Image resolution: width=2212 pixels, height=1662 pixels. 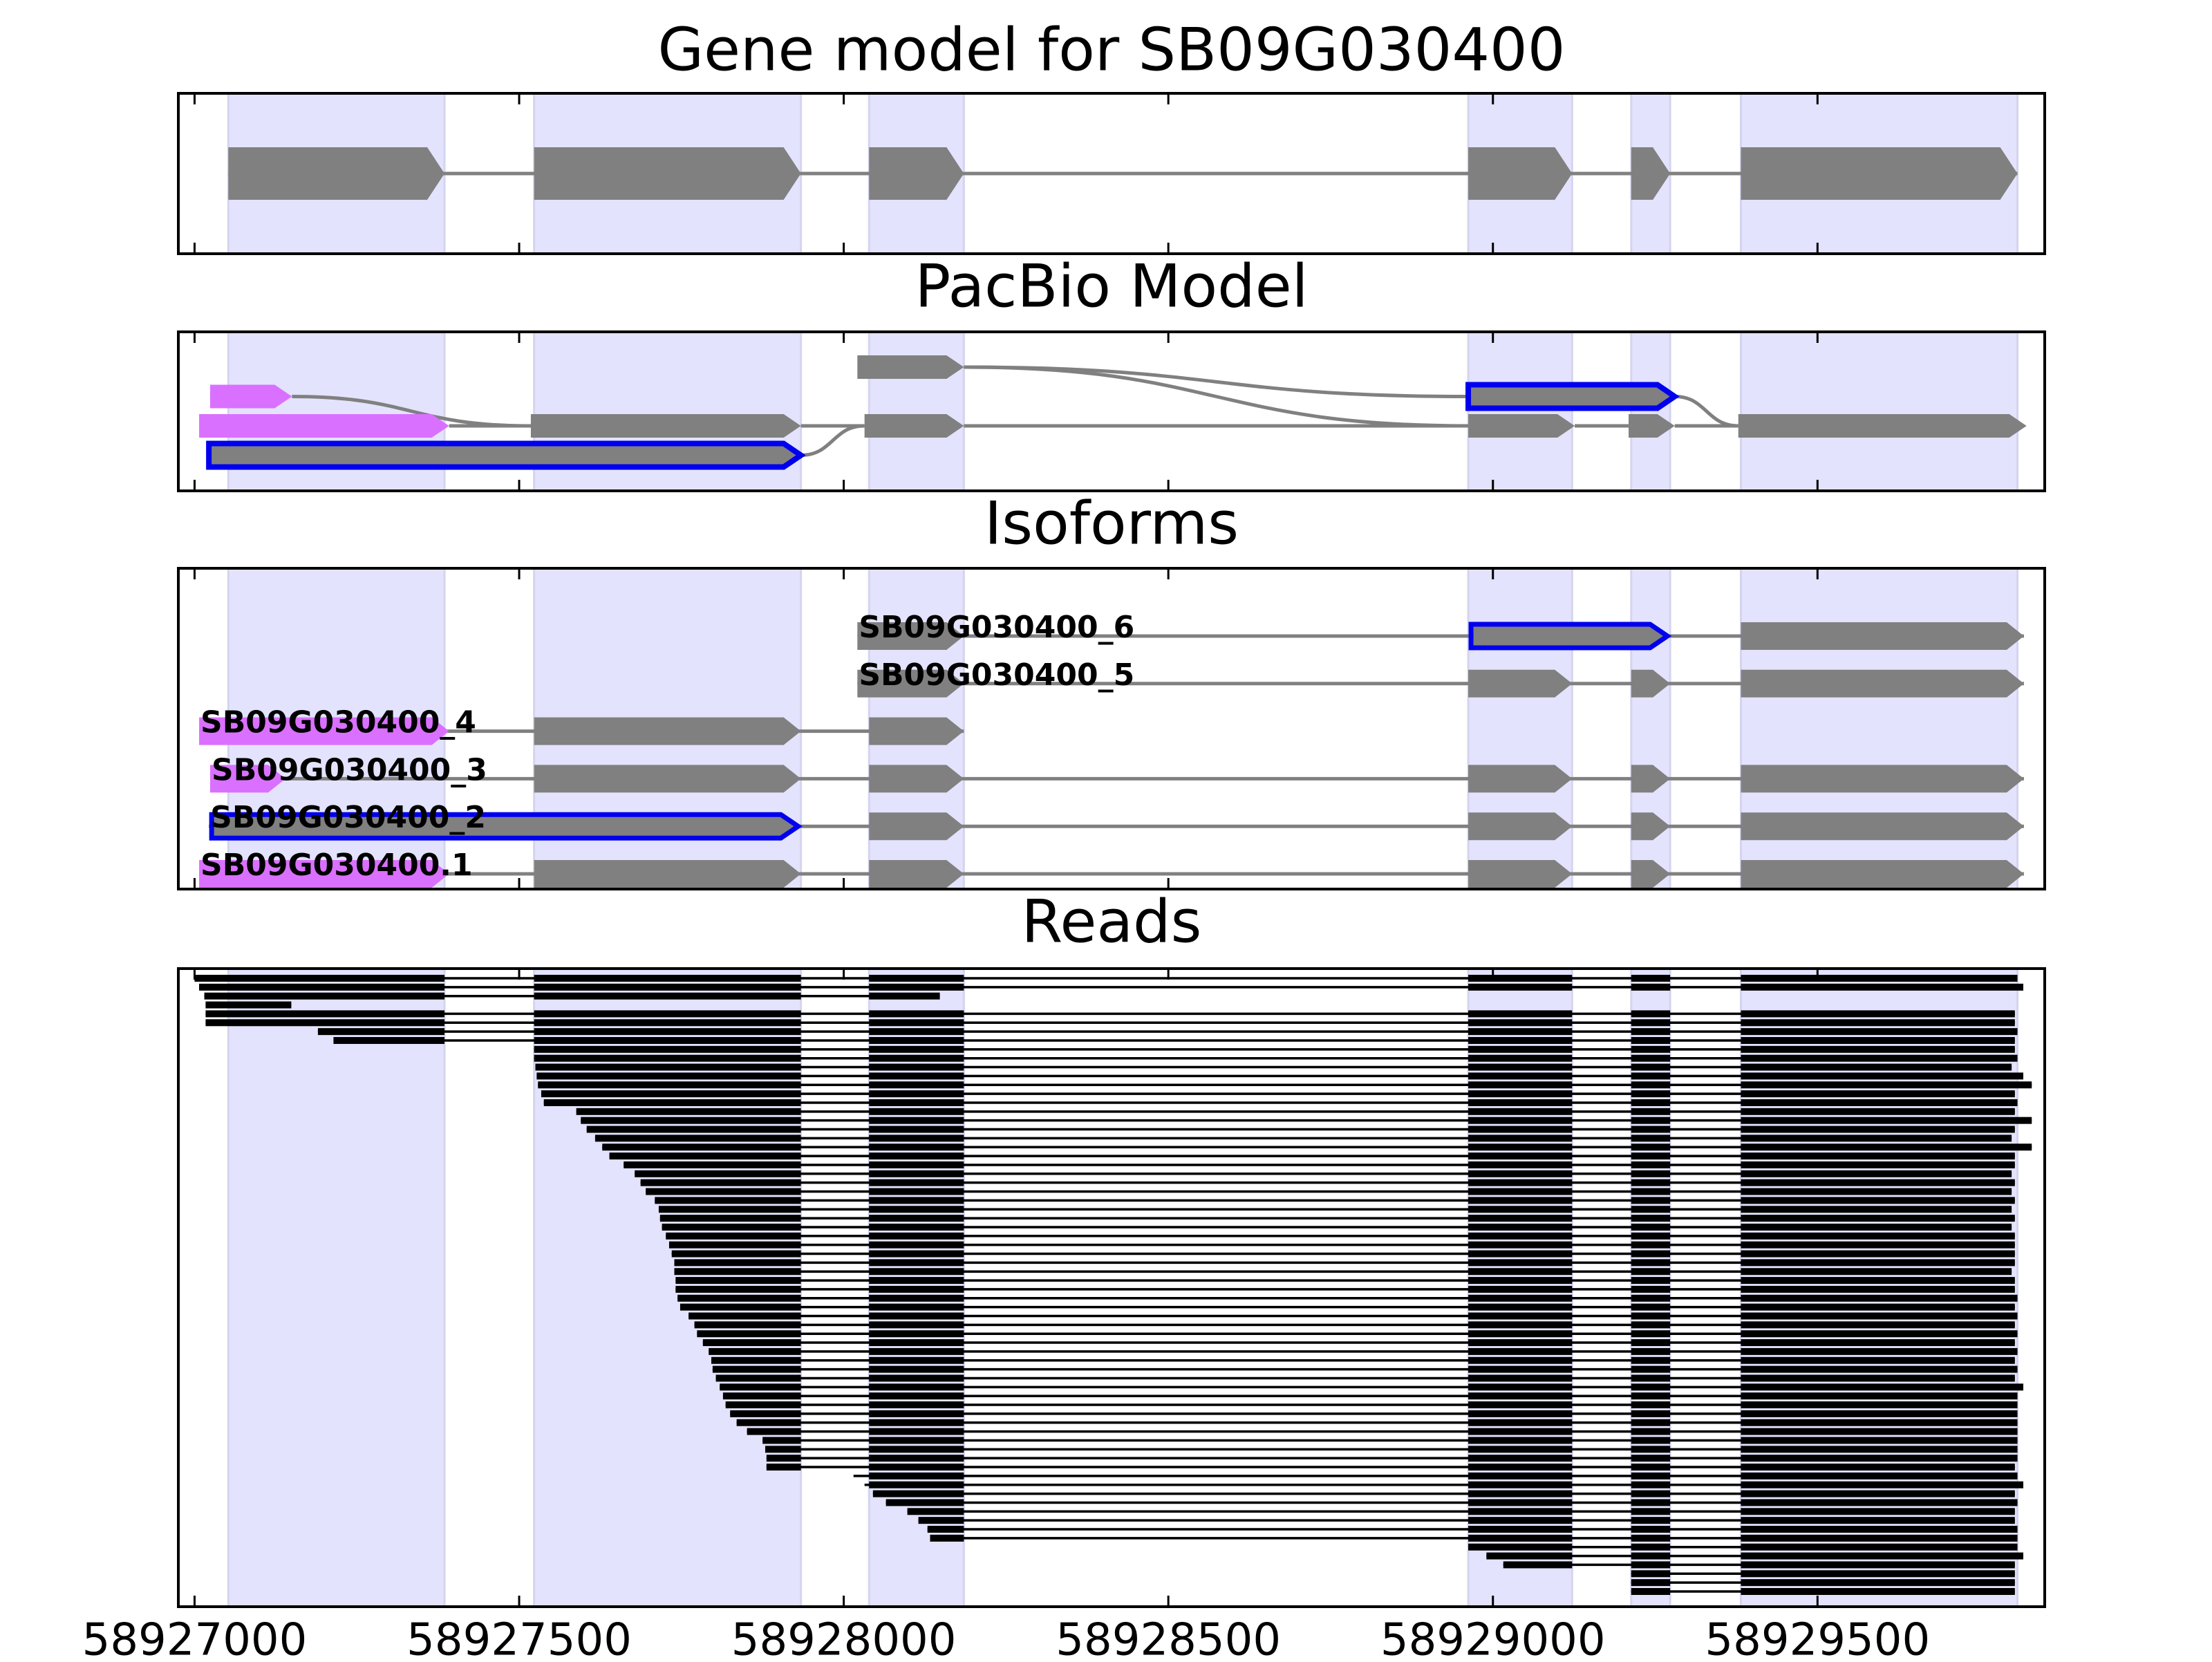 What do you see at coordinates (1111, 174) in the screenshot?
I see `panel-frame` at bounding box center [1111, 174].